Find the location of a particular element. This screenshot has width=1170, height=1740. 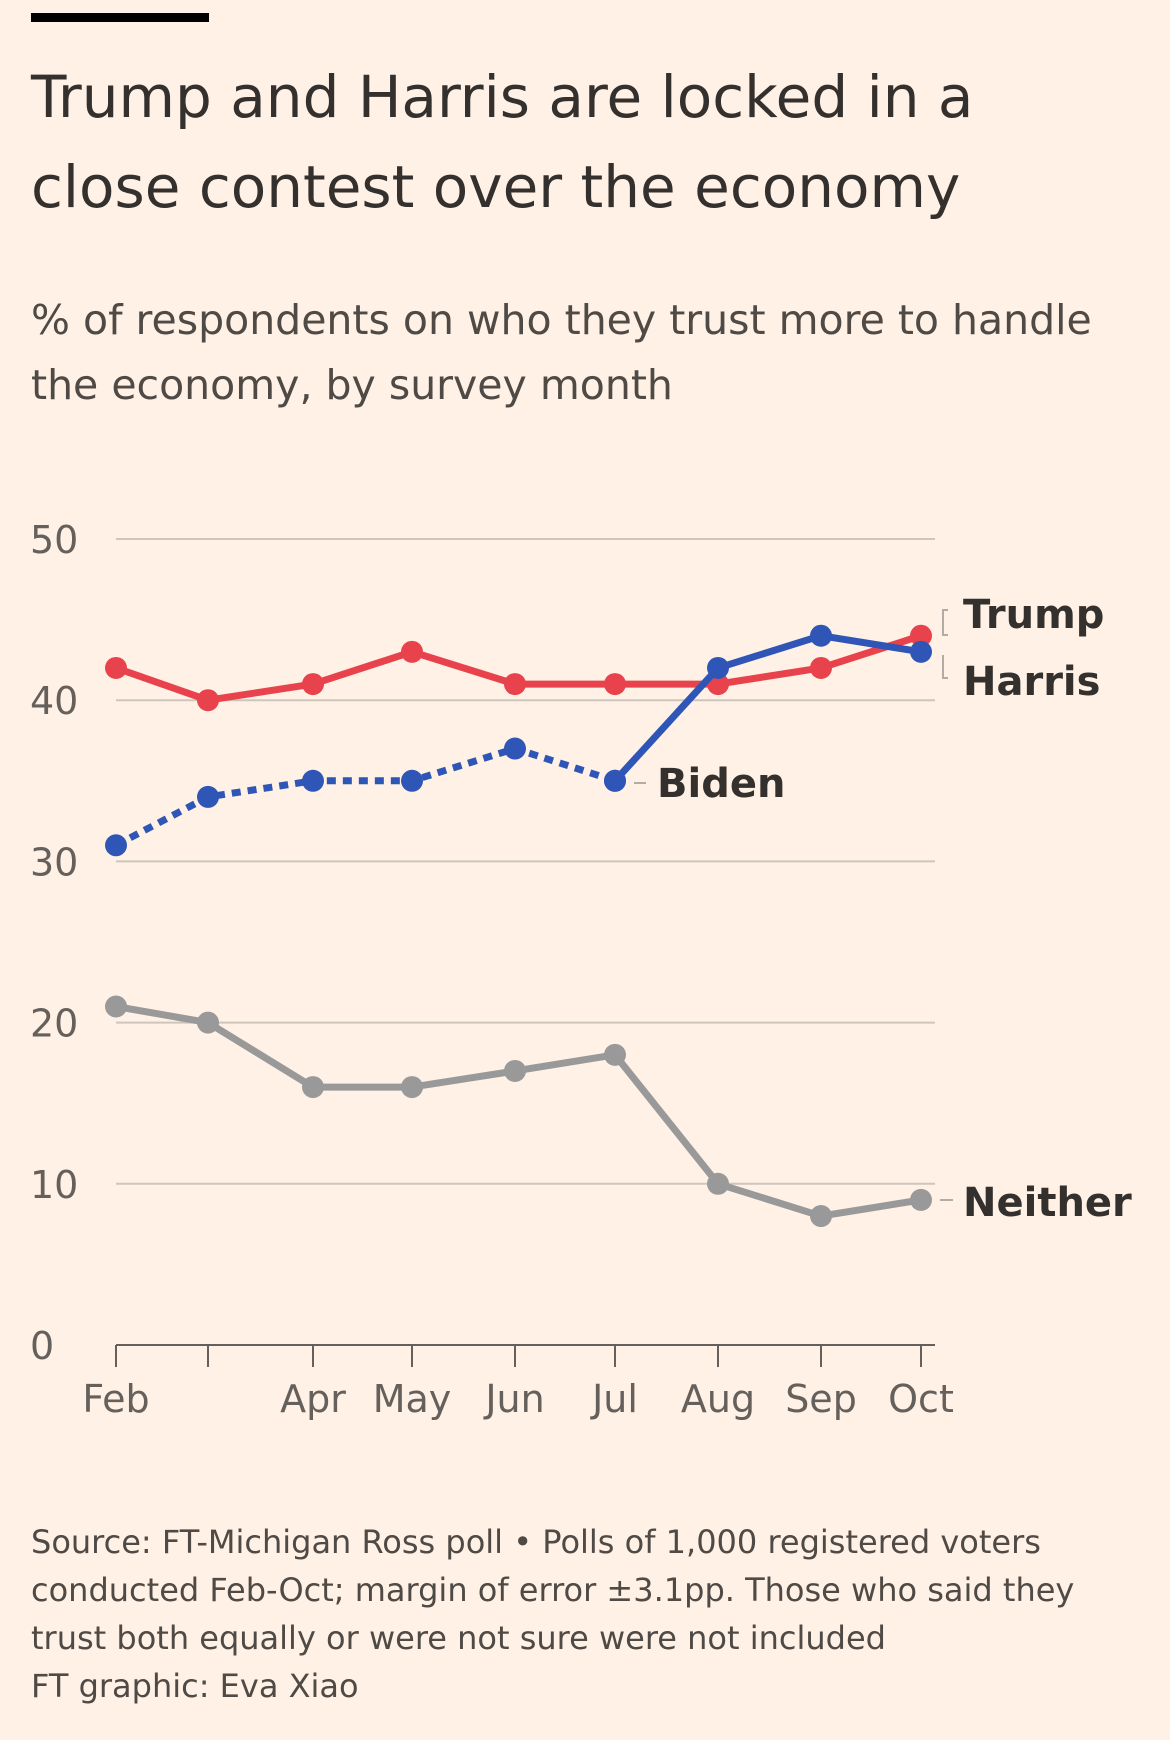

x-tick-label: May is located at coordinates (412, 1399).